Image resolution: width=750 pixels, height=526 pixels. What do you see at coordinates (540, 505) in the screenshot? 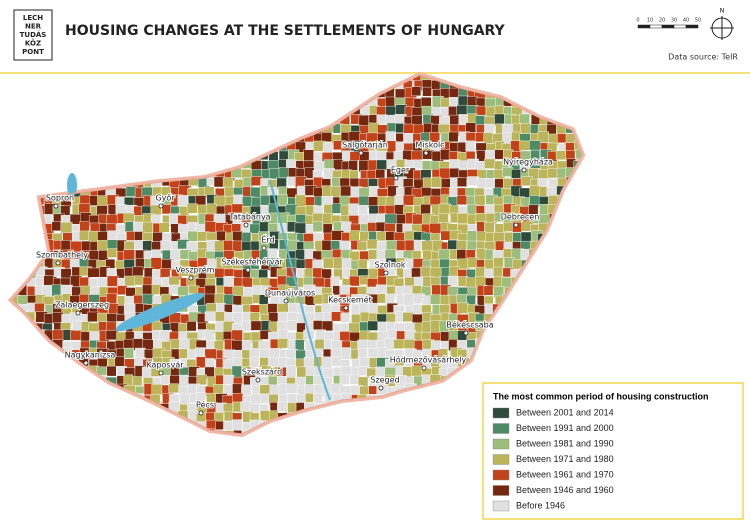
I see `legend-label: Before 1946` at bounding box center [540, 505].